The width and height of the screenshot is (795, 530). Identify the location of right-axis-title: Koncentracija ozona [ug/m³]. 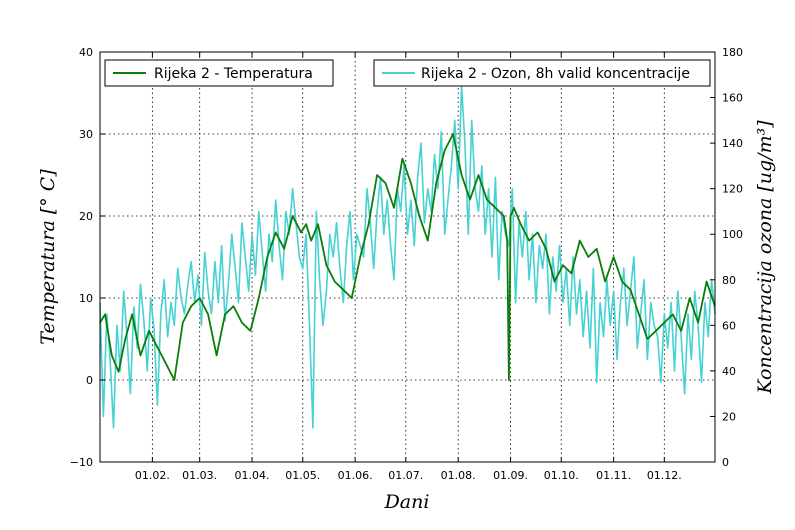
(765, 257).